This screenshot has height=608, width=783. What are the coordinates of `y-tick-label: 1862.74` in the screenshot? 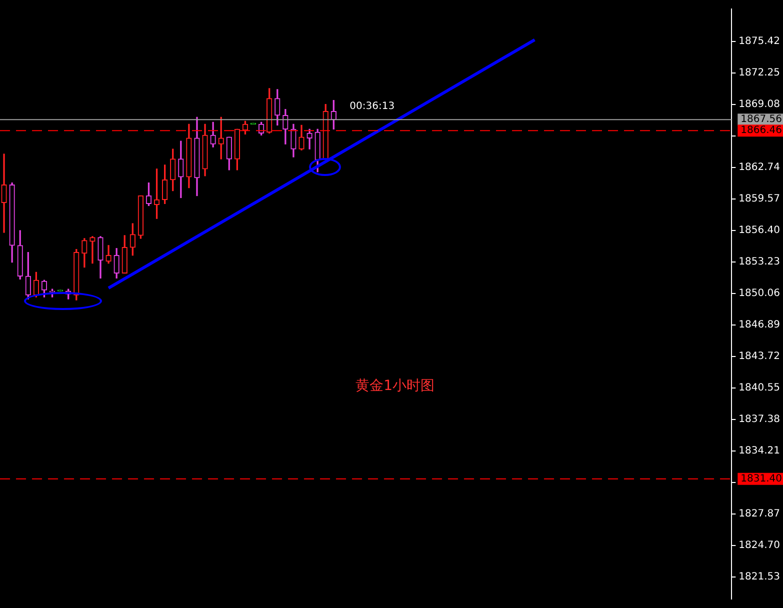 It's located at (759, 168).